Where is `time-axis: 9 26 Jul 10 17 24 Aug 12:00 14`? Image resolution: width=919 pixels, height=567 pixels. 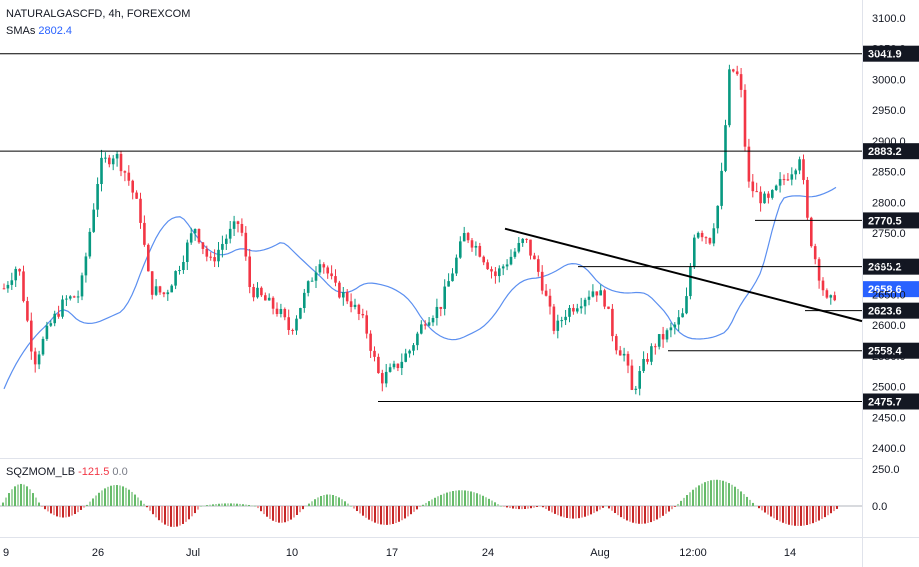 time-axis: 9 26 Jul 10 17 24 Aug 12:00 14 is located at coordinates (399, 553).